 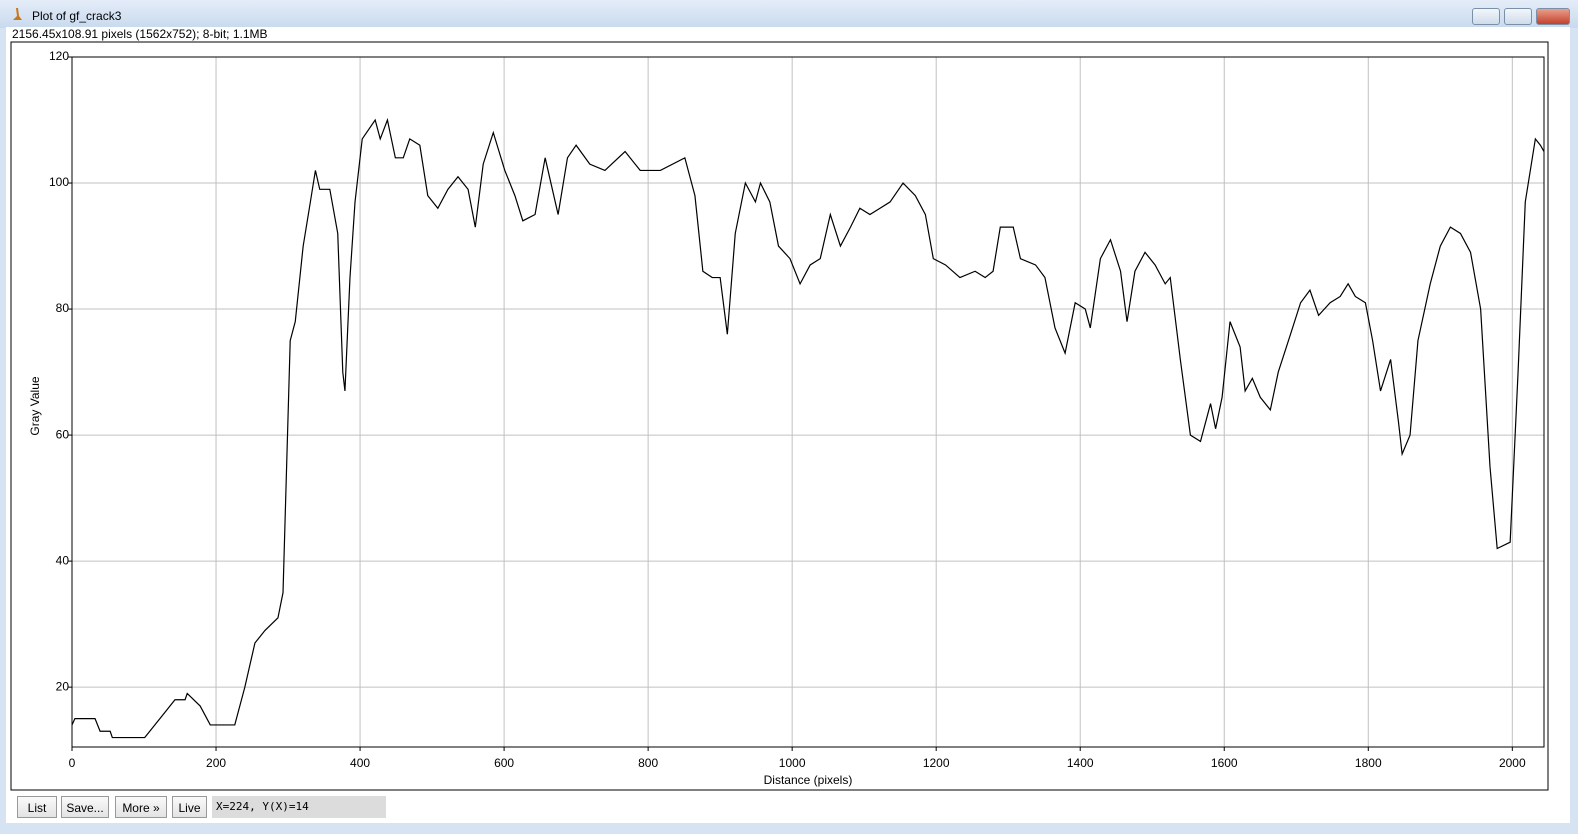 What do you see at coordinates (1553, 16) in the screenshot?
I see `close-button` at bounding box center [1553, 16].